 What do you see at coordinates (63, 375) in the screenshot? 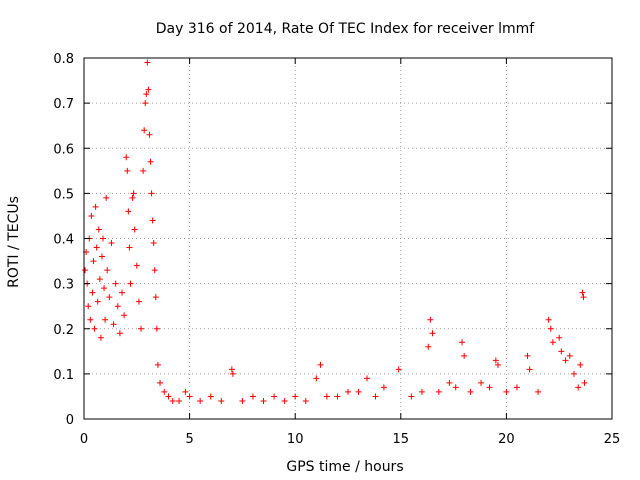
I see `y-tick-label: 0.1` at bounding box center [63, 375].